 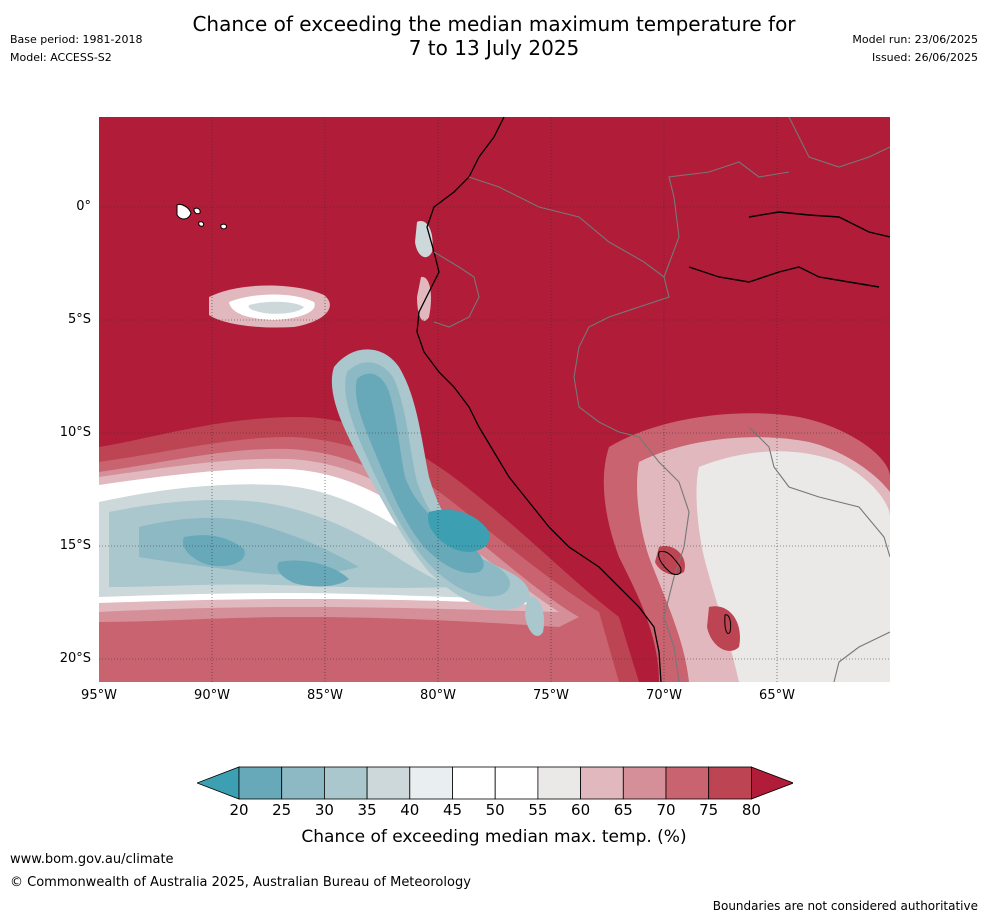 What do you see at coordinates (819, 224) in the screenshot?
I see `amazon-river` at bounding box center [819, 224].